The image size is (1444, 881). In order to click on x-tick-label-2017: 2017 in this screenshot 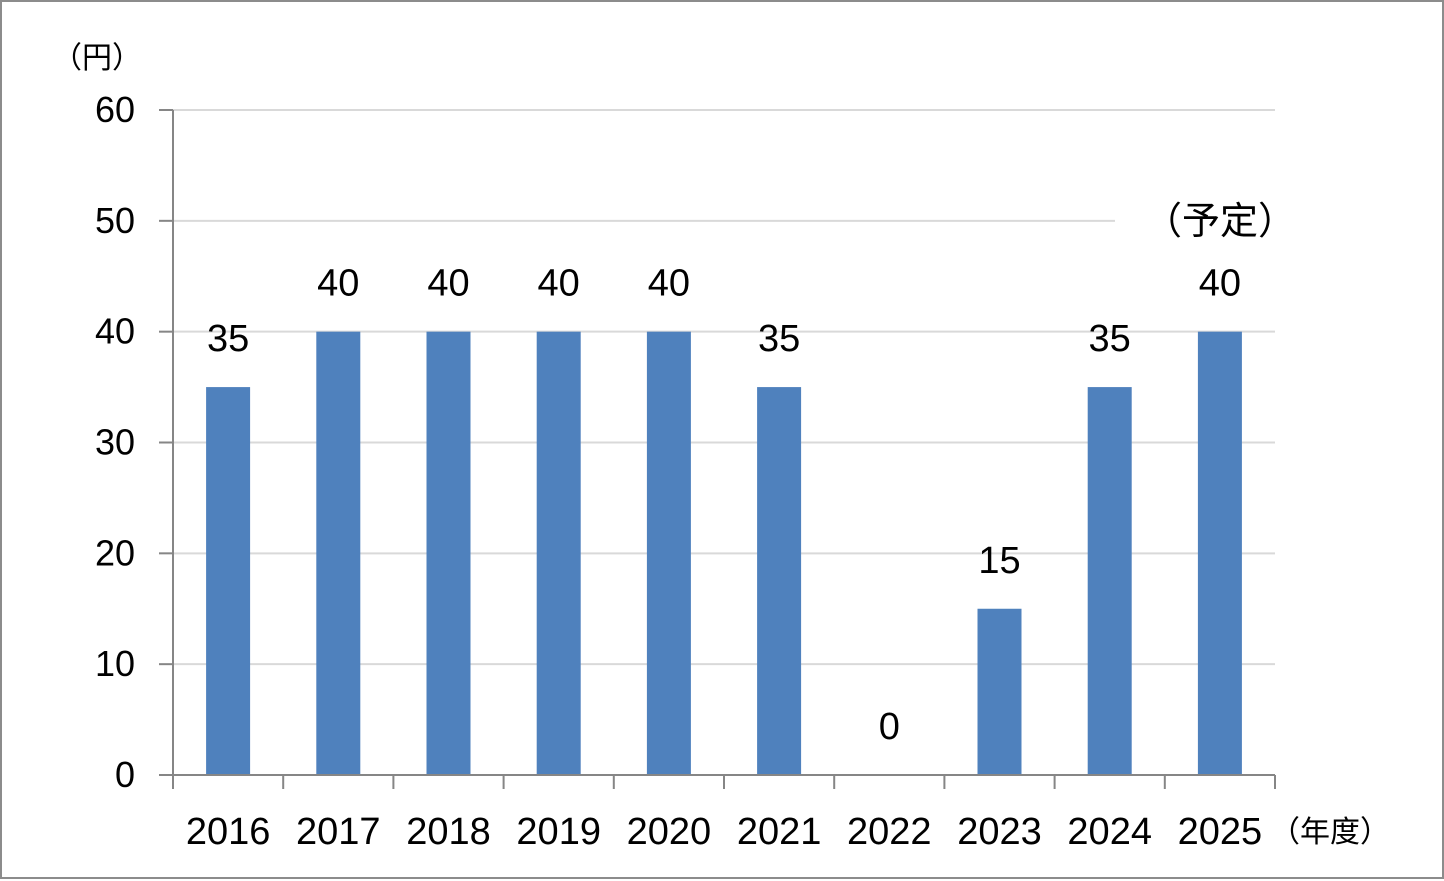, I will do `click(338, 832)`.